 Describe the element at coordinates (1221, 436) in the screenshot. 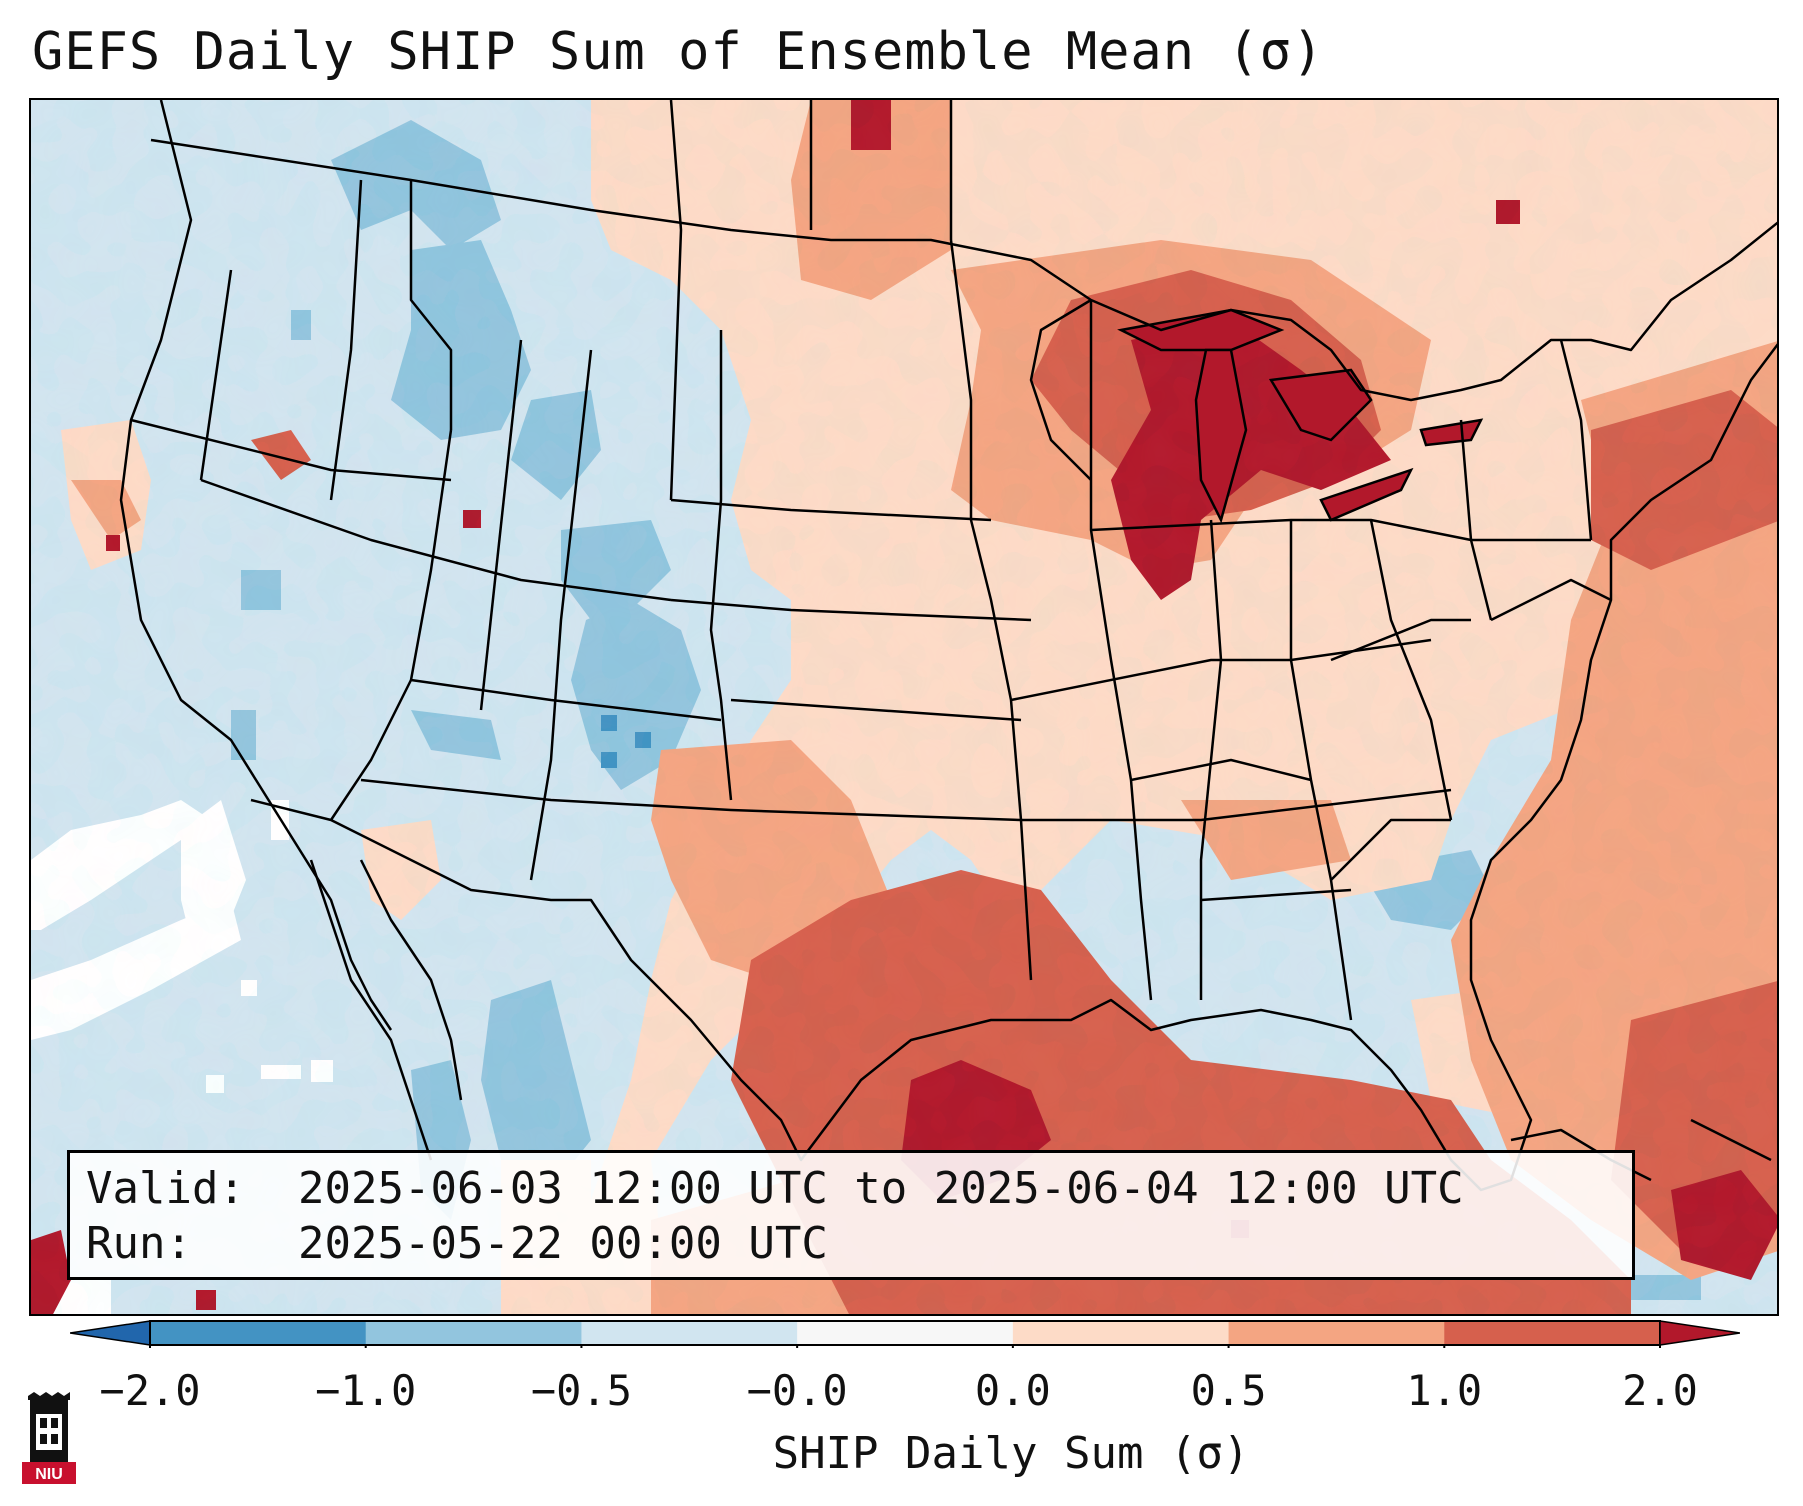

I see `lake-michigan` at that location.